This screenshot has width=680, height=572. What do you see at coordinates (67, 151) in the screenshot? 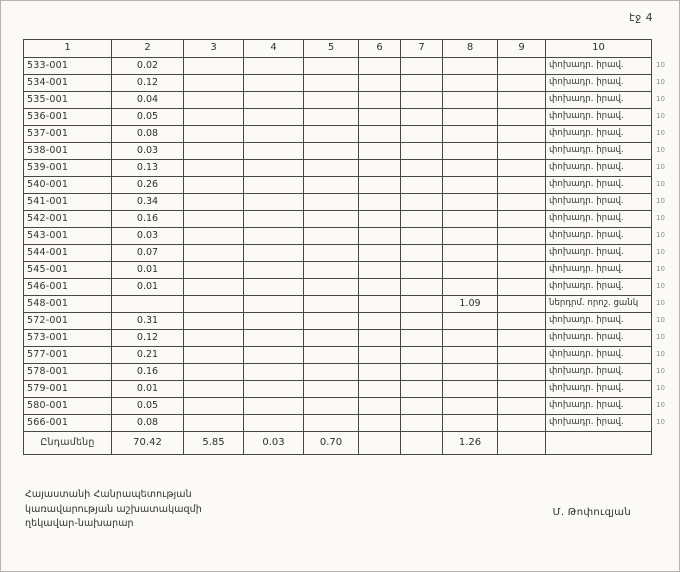
I see `row-code: 538-001` at bounding box center [67, 151].